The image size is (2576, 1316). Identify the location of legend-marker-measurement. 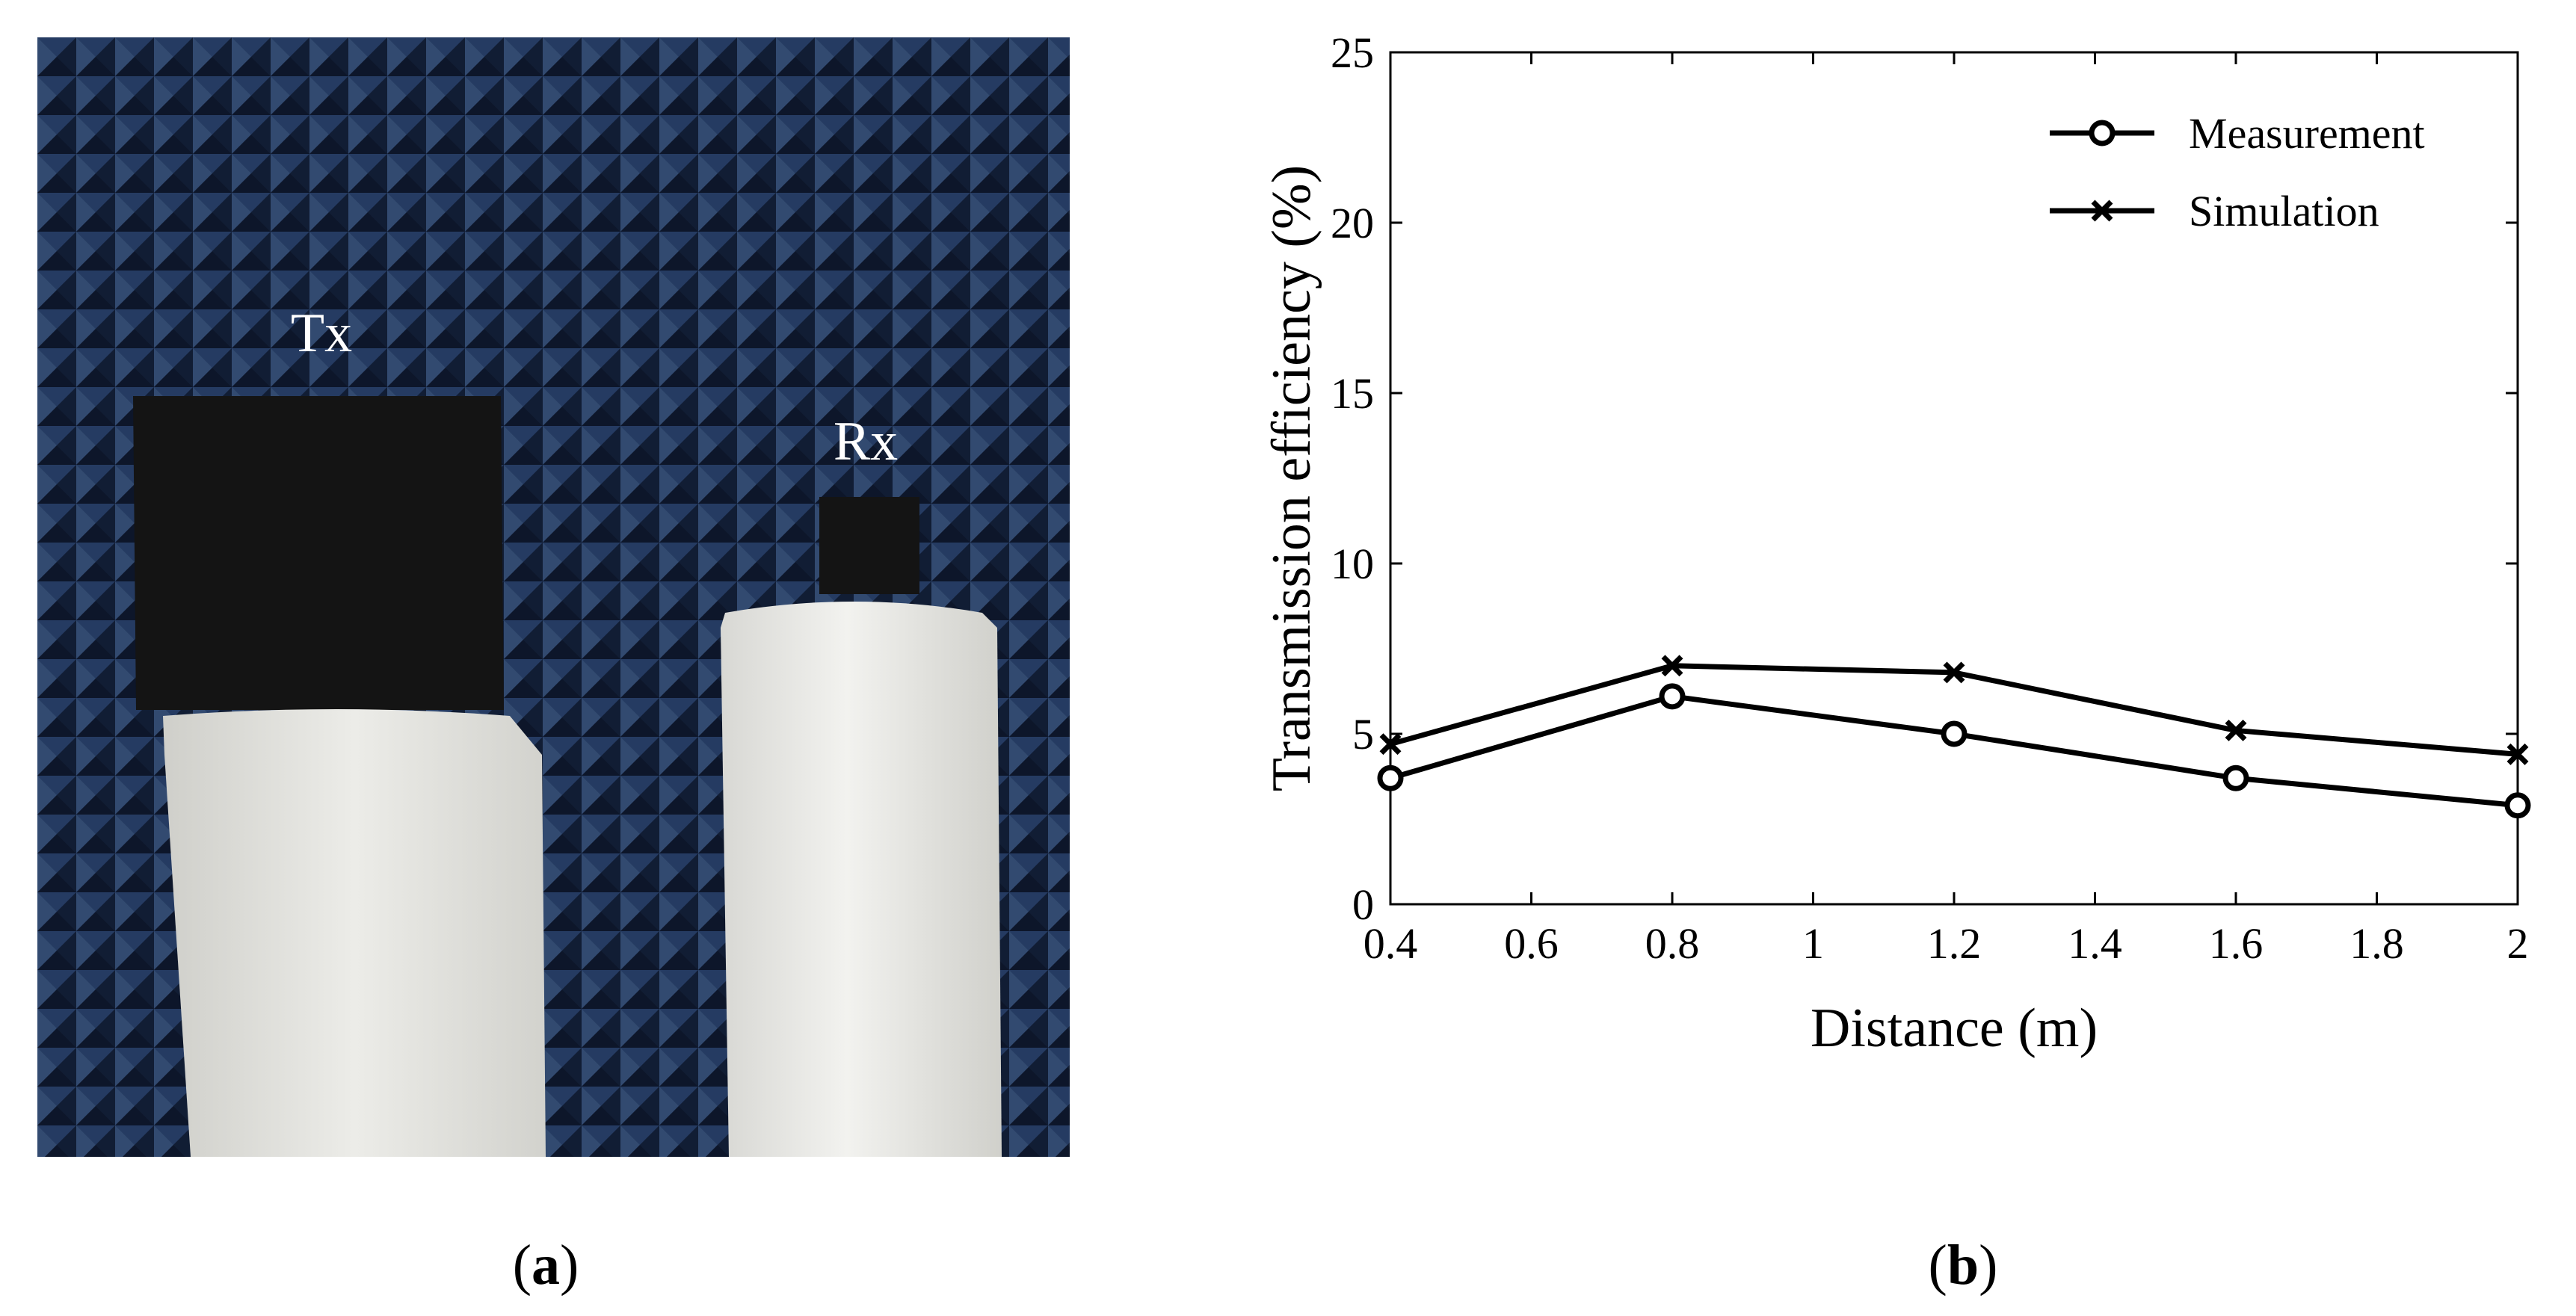
(2102, 133).